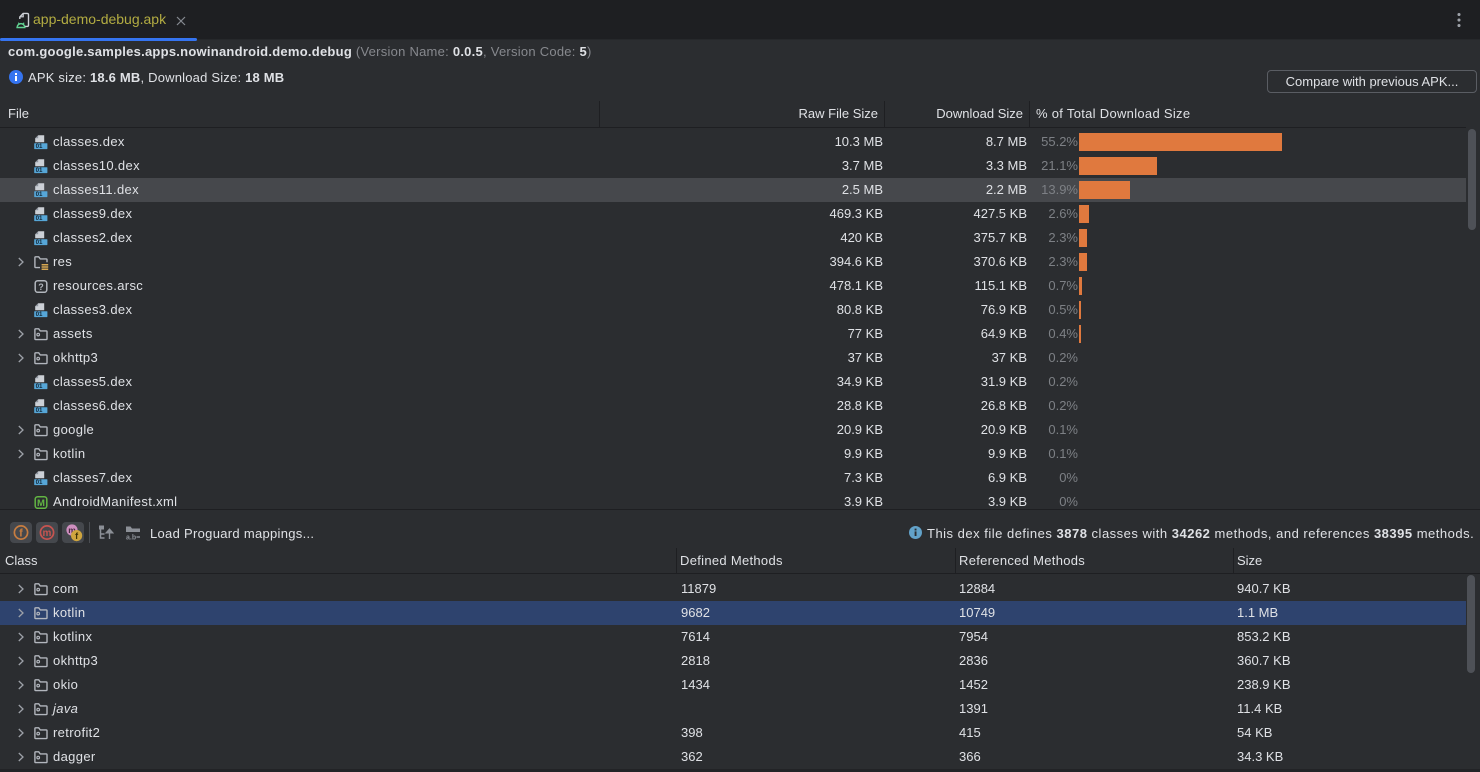  What do you see at coordinates (41, 503) in the screenshot?
I see `svg-text: M` at bounding box center [41, 503].